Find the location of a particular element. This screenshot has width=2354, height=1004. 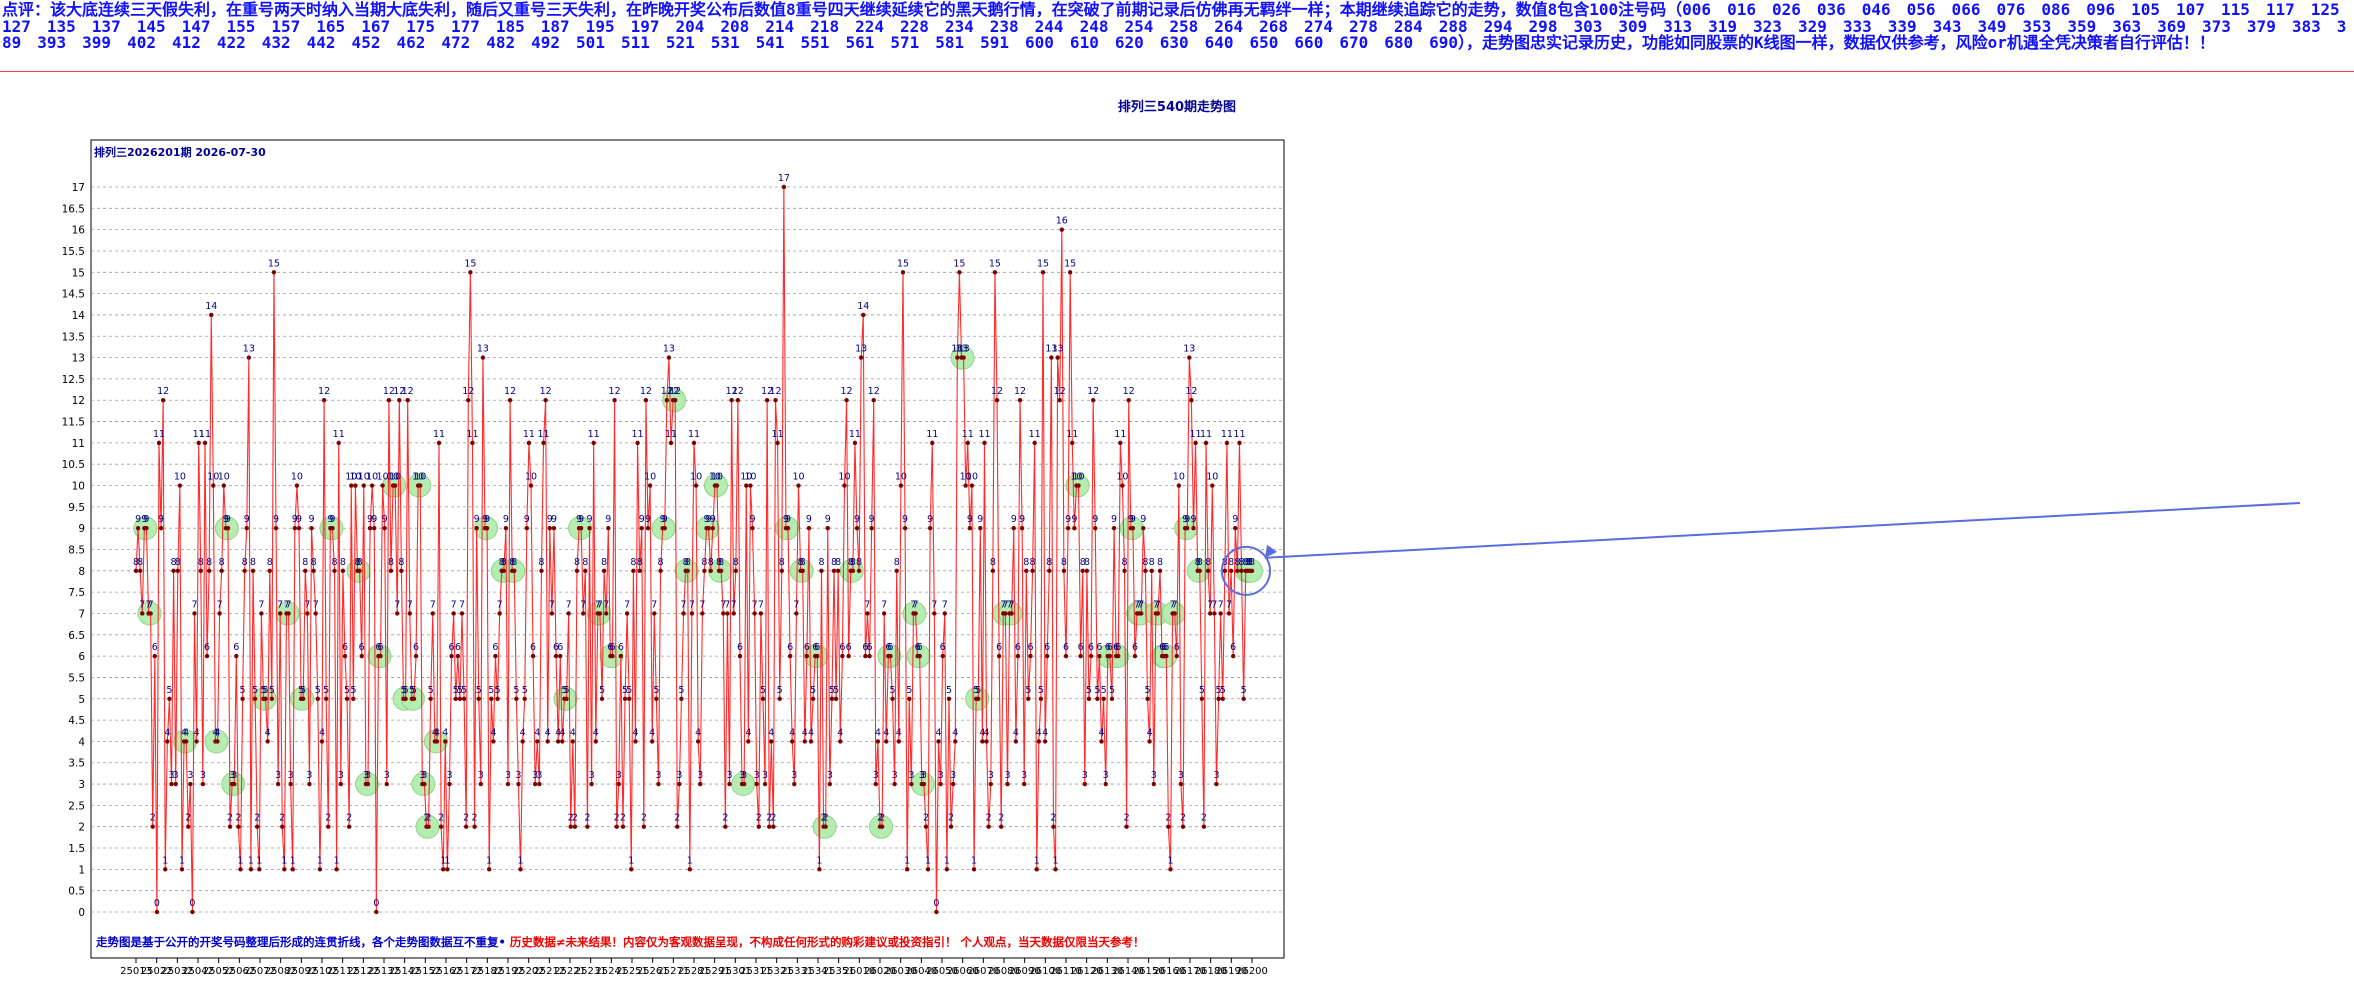

x-tick-label: 26020 is located at coordinates (880, 971).